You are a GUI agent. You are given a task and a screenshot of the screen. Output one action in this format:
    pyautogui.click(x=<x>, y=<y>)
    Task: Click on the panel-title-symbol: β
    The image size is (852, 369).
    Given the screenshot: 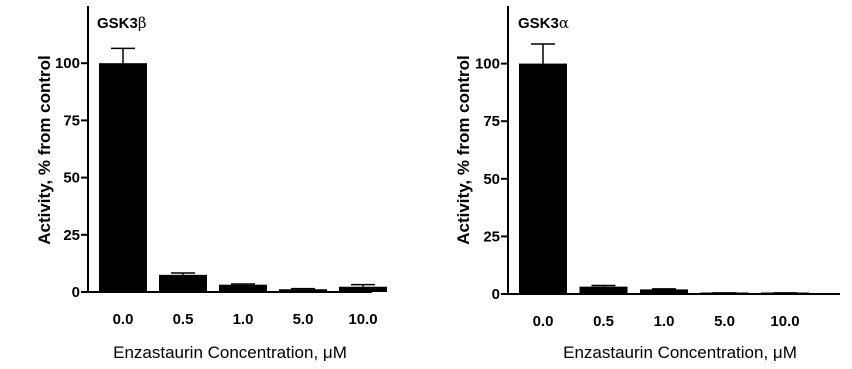 What is the action you would take?
    pyautogui.click(x=142, y=23)
    